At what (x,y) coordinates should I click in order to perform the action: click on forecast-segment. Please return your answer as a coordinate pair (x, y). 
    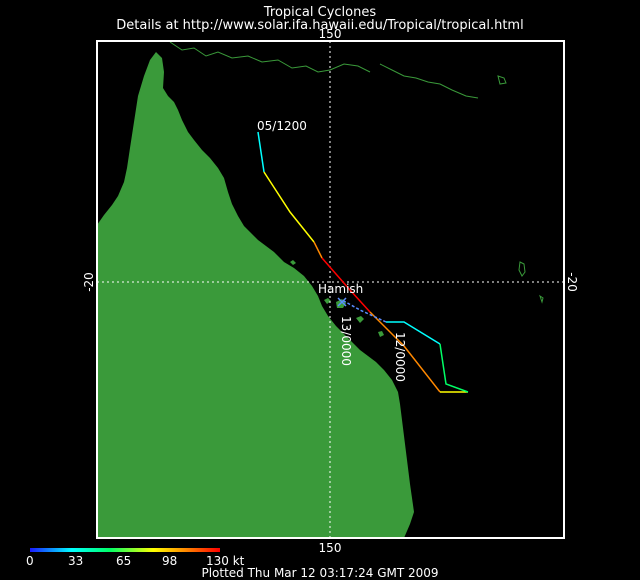
    Looking at the image, I should click on (364, 311).